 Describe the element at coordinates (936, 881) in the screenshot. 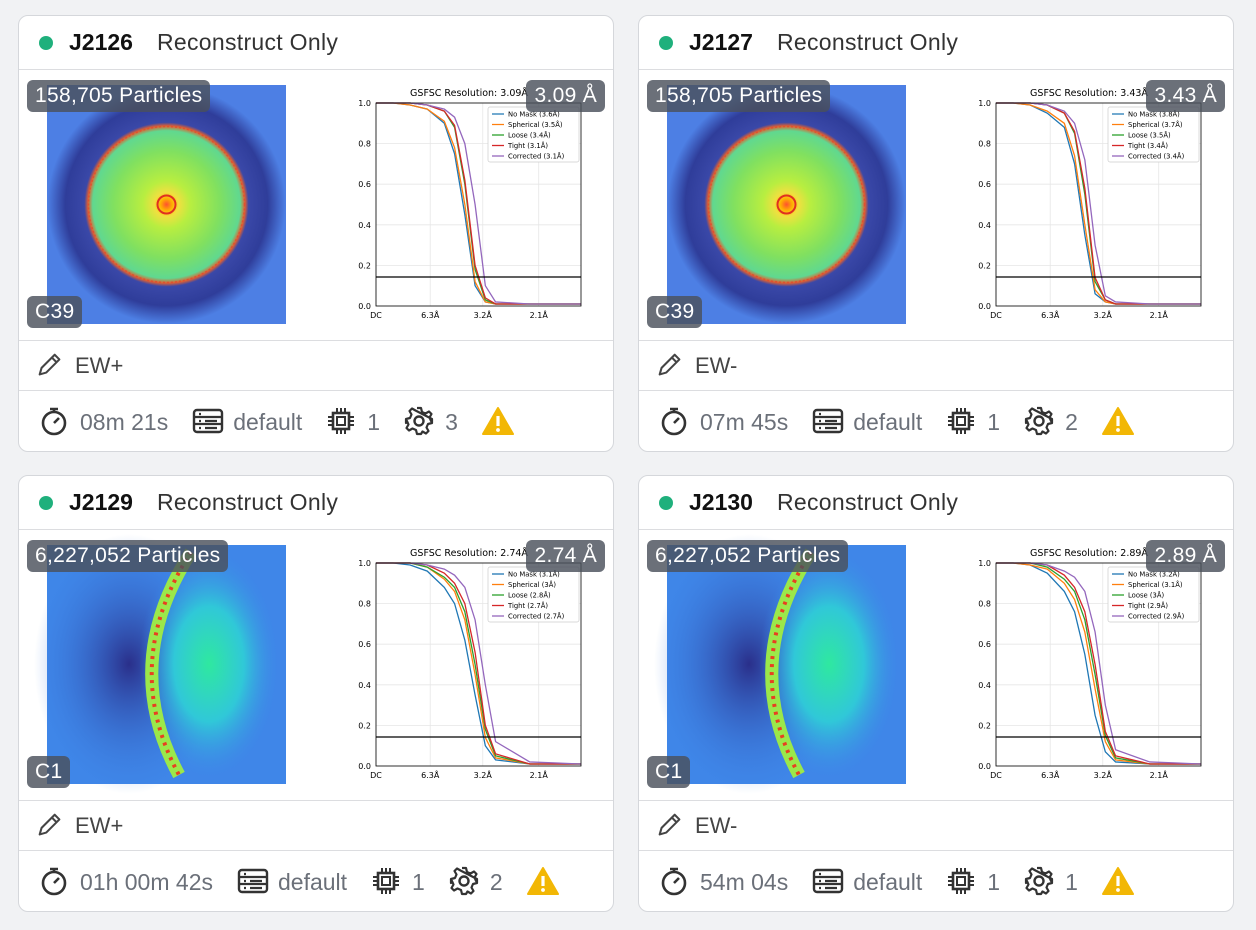

I see `card-footer: 54m 04s default 1 1` at that location.